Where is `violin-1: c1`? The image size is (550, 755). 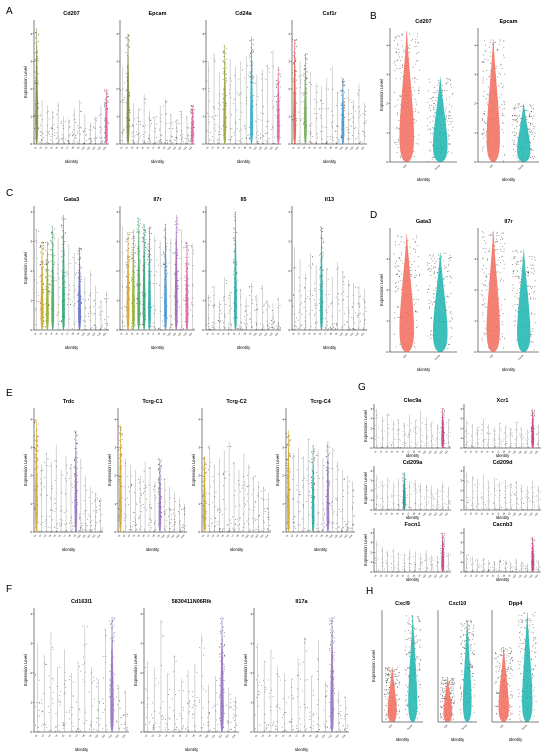 violin-1: c1 is located at coordinates (208, 315).